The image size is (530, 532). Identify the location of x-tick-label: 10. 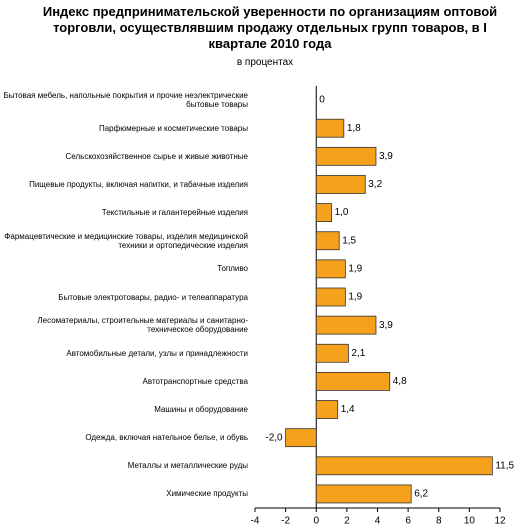
(470, 521).